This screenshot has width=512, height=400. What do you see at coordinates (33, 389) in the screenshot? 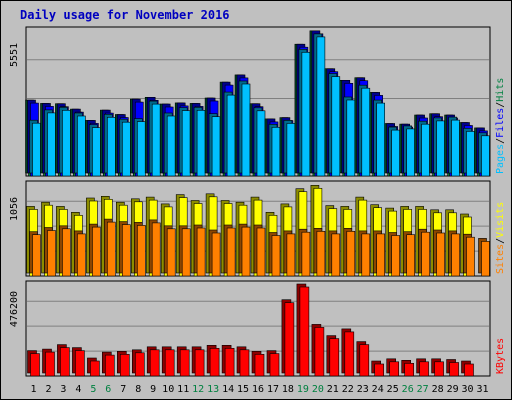
I see `x-tick-label-1: 1` at bounding box center [33, 389].